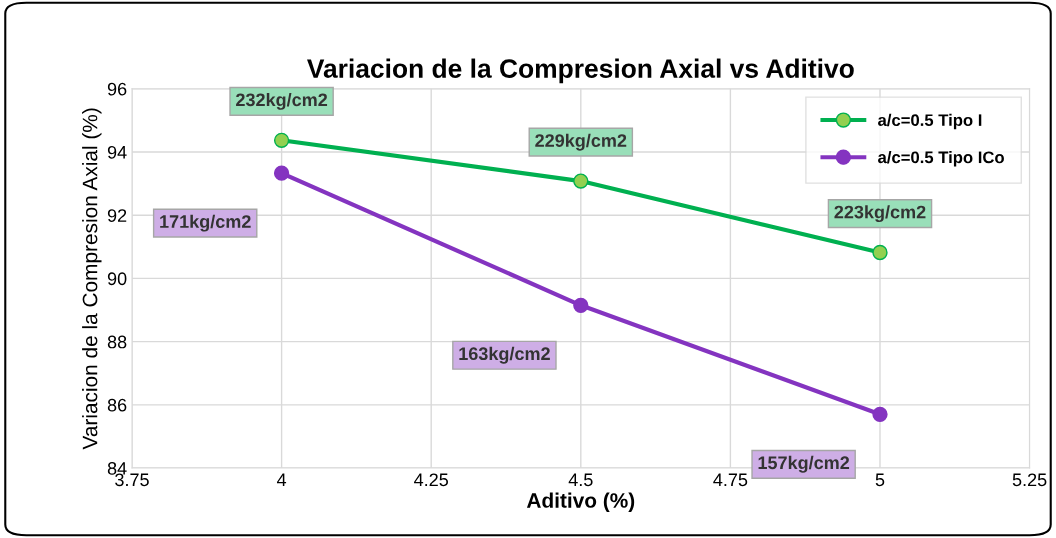 This screenshot has width=1056, height=538. Describe the element at coordinates (117, 468) in the screenshot. I see `y-tick-label: 84` at that location.